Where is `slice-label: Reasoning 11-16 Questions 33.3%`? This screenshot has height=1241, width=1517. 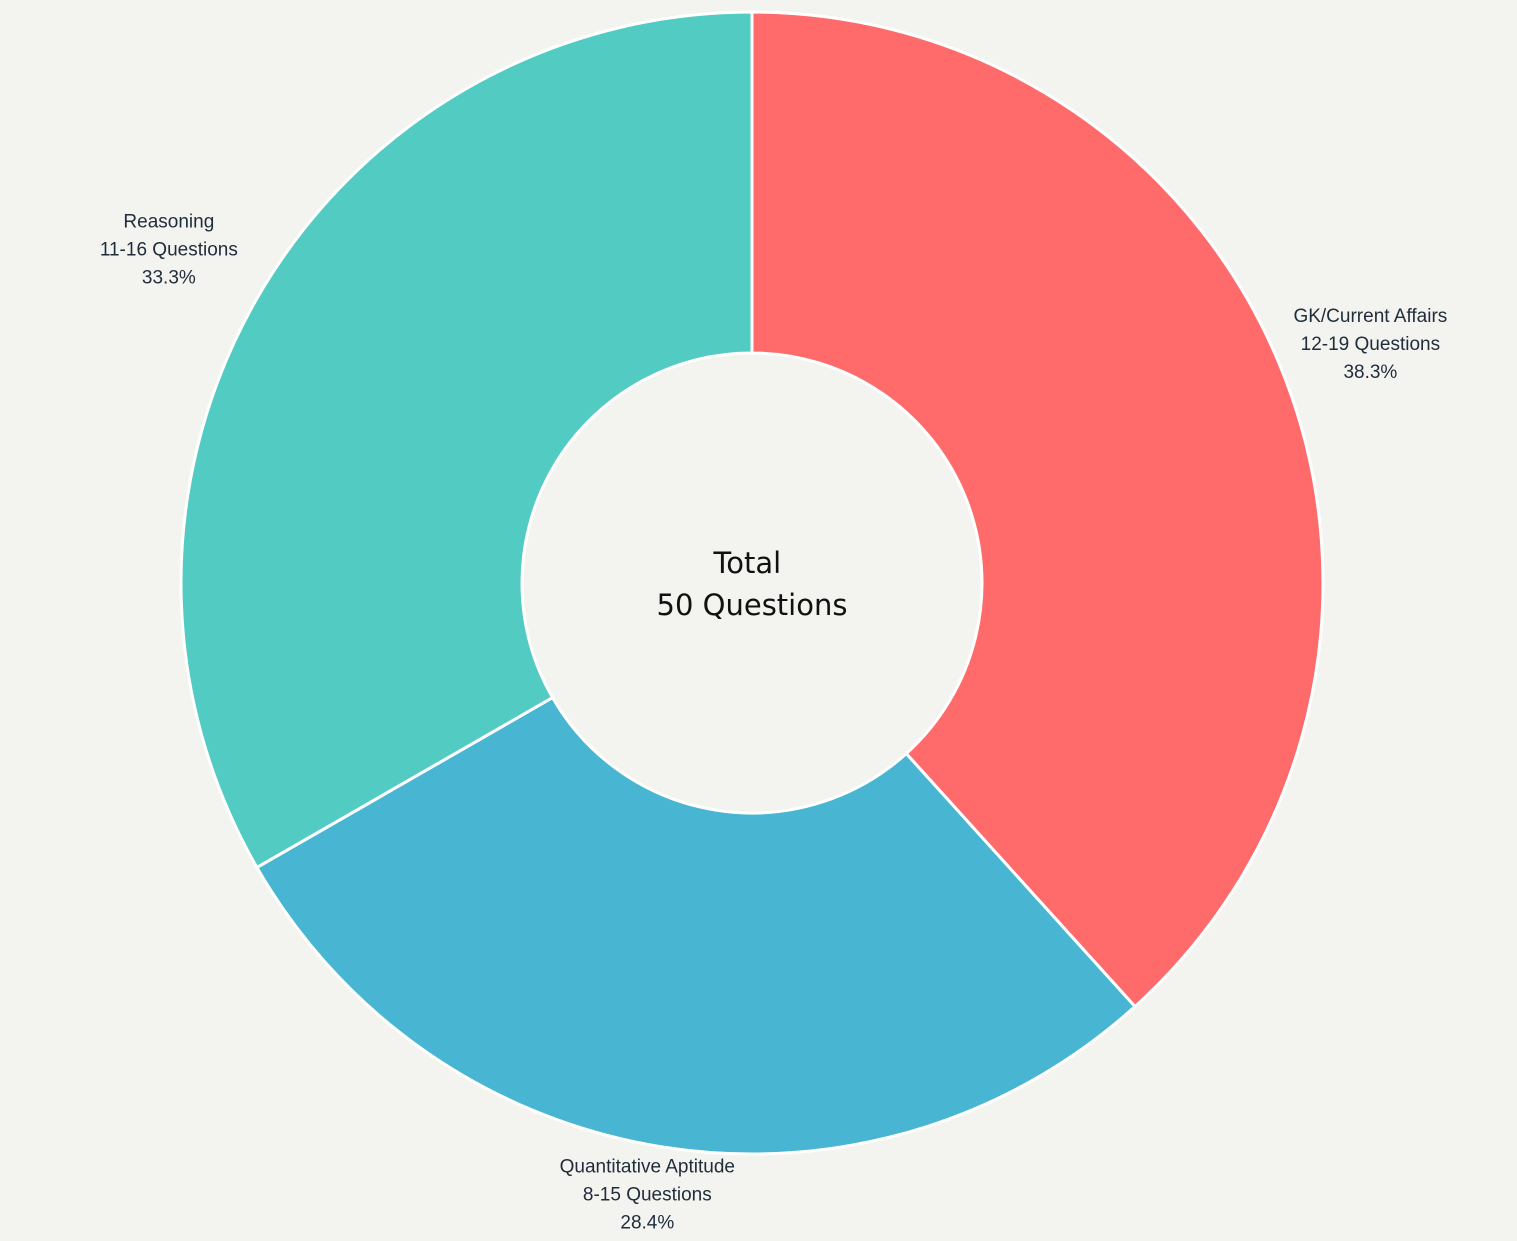
slice-label: Reasoning 11-16 Questions 33.3% is located at coordinates (169, 249).